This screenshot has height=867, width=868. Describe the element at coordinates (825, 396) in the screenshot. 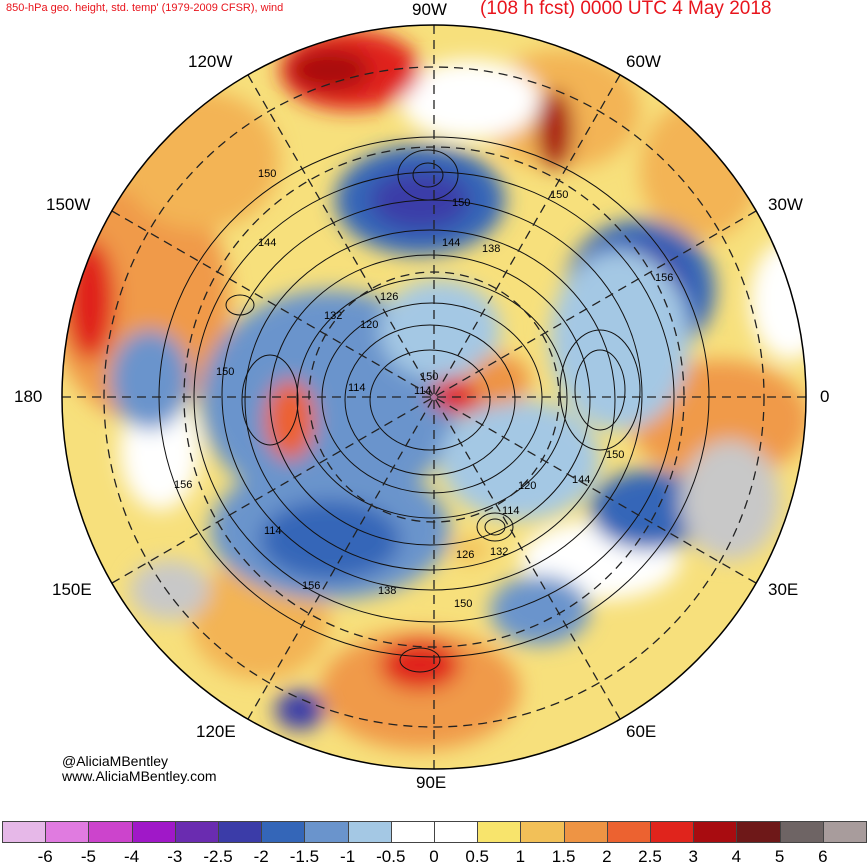

I see `lon-label-0: 0` at that location.